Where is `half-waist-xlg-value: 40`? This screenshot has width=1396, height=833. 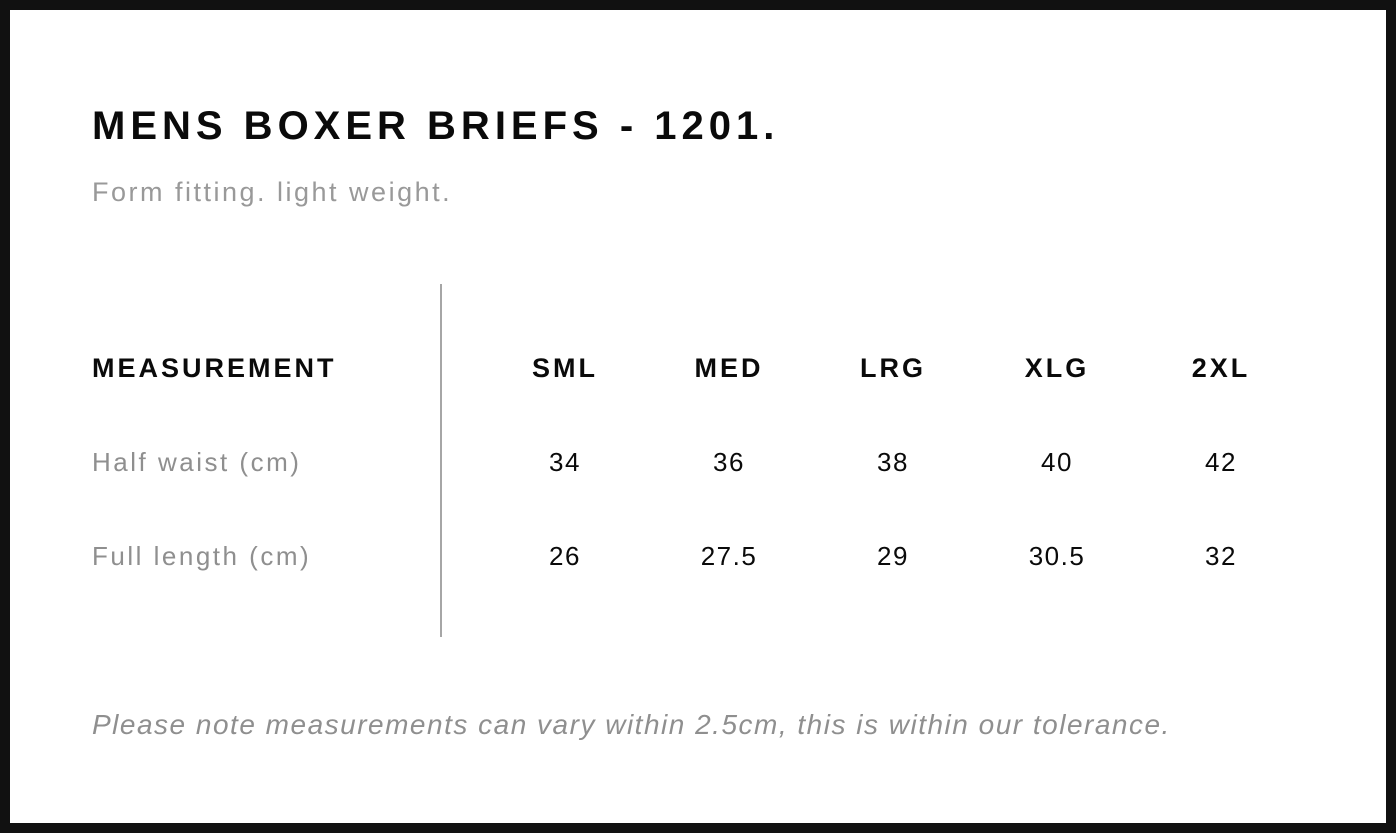 half-waist-xlg-value: 40 is located at coordinates (1057, 461).